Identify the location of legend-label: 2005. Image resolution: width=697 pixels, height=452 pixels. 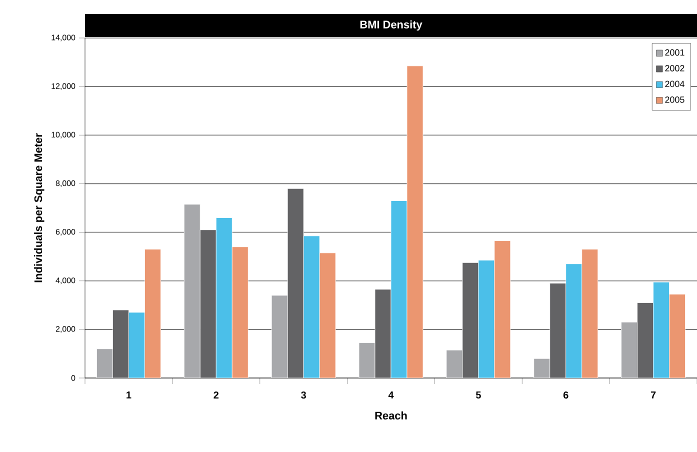
(674, 99).